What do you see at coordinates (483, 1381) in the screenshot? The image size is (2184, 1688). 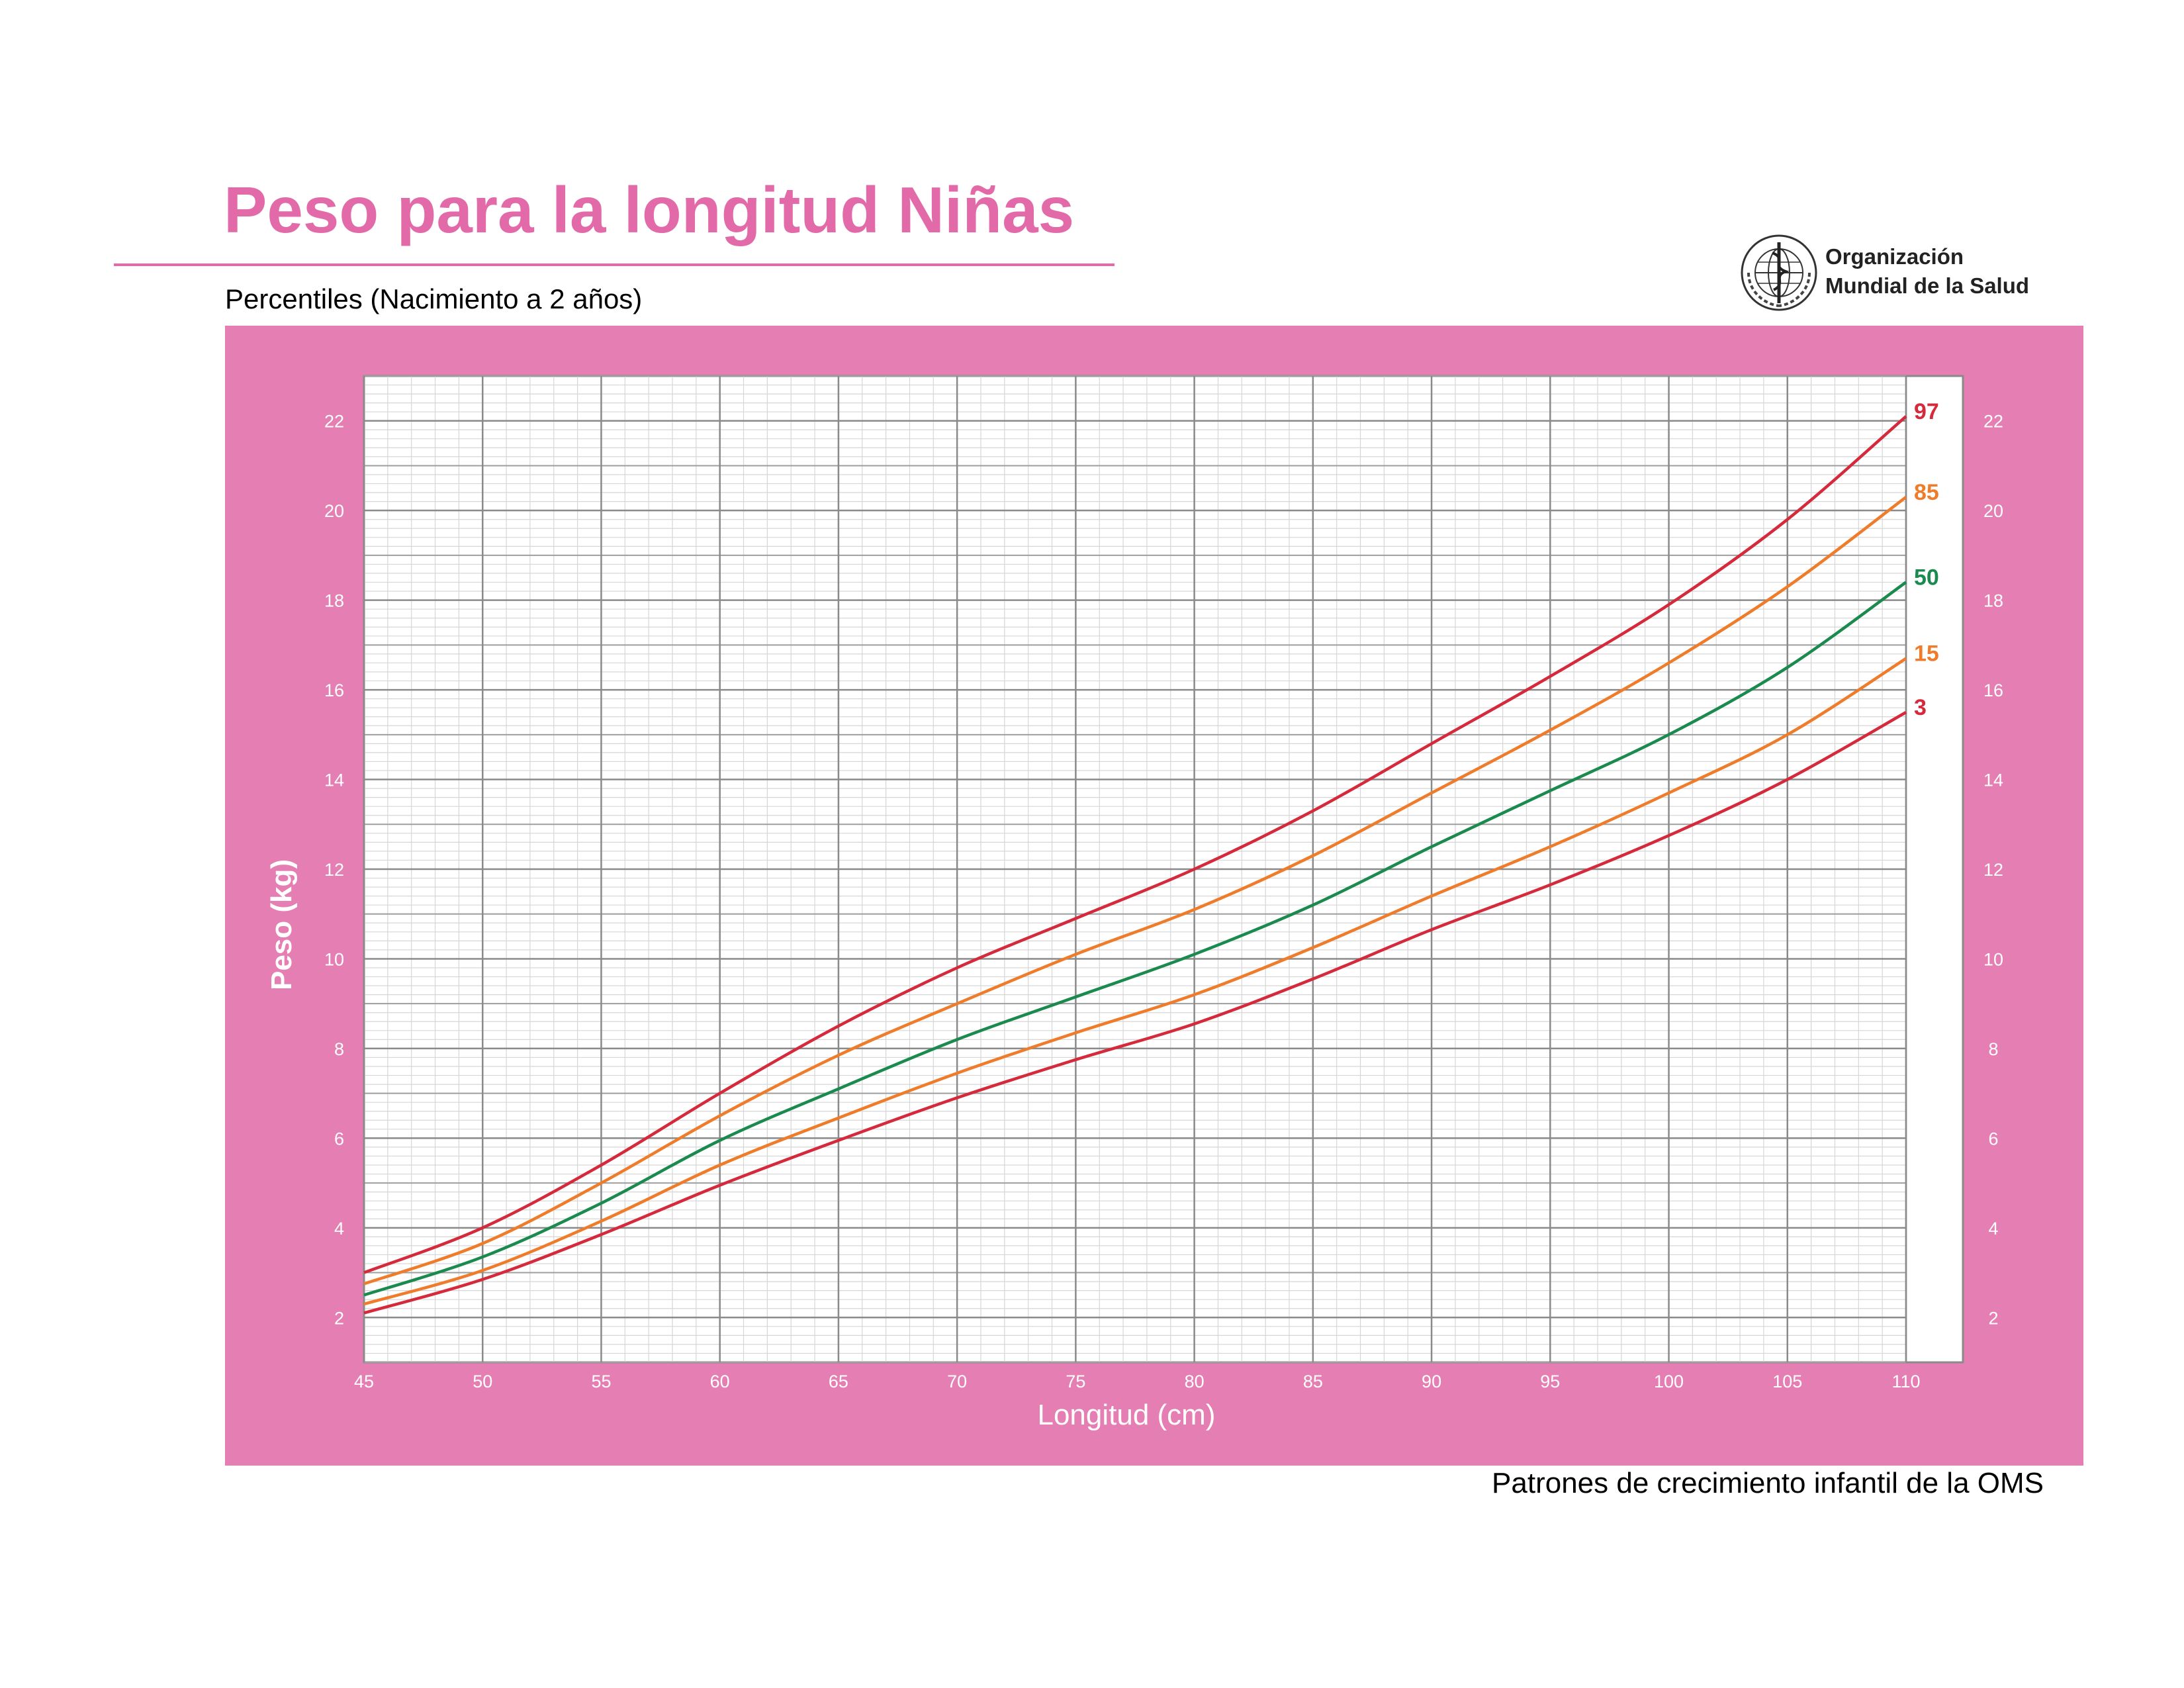 I see `x-tick-label: 50` at bounding box center [483, 1381].